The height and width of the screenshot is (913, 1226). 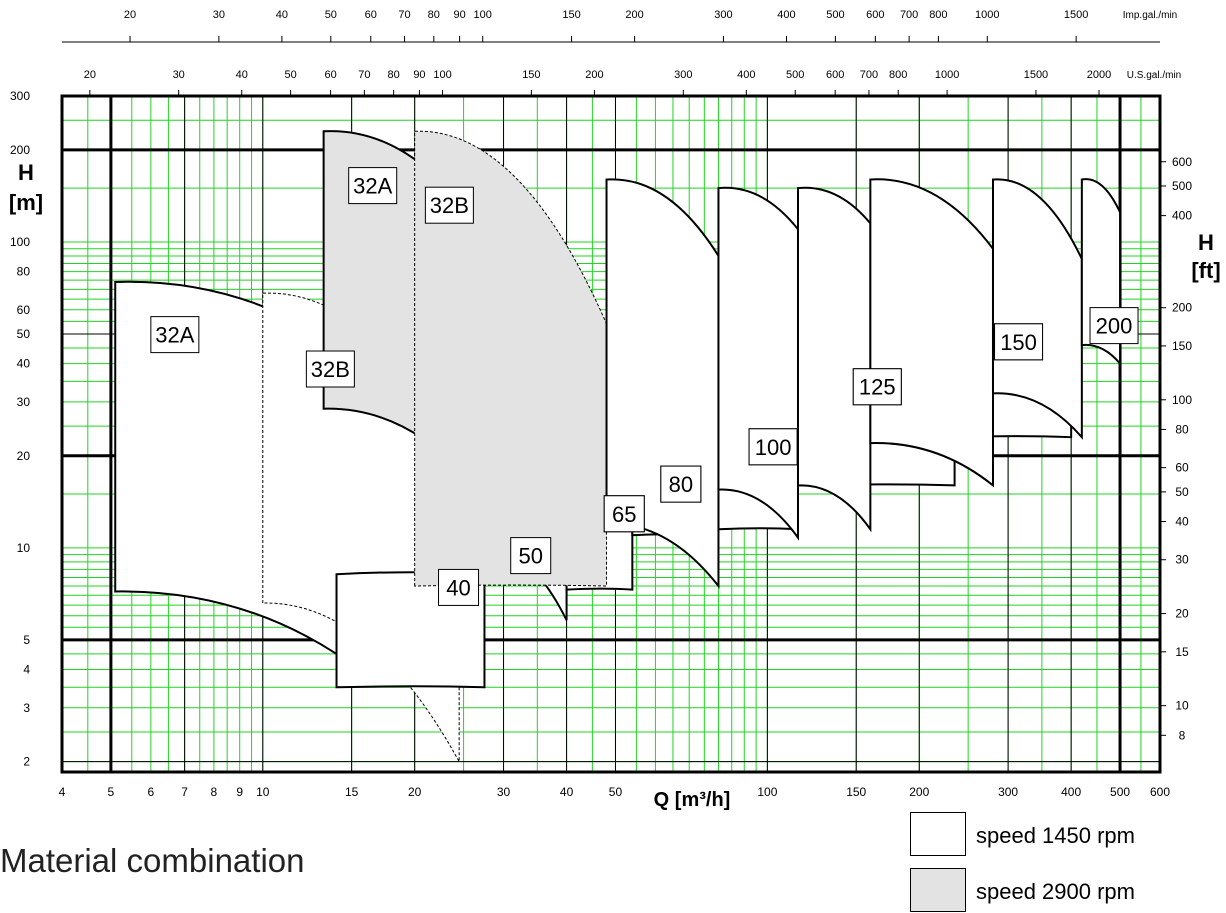 I want to click on x-tick-label: 400, so click(x=1071, y=792).